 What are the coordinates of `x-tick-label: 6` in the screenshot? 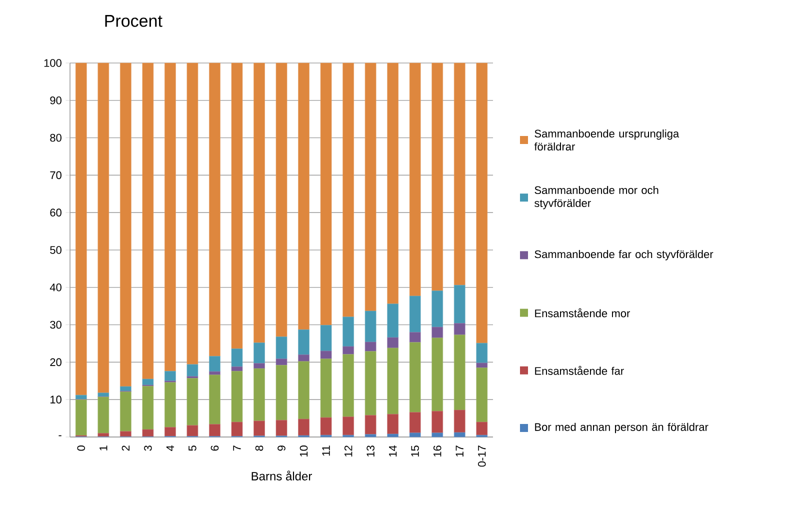 It's located at (214, 448).